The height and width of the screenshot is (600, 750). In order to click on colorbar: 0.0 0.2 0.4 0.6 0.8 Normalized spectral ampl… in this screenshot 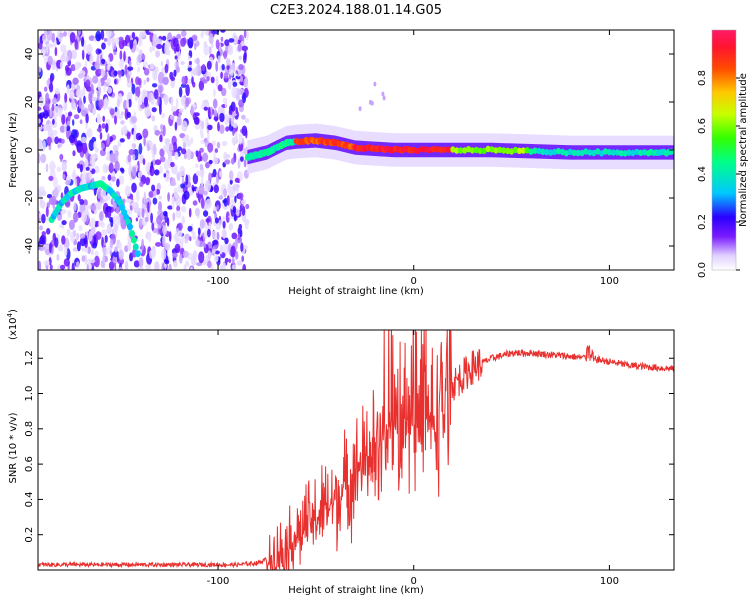, I will do `click(723, 153)`.